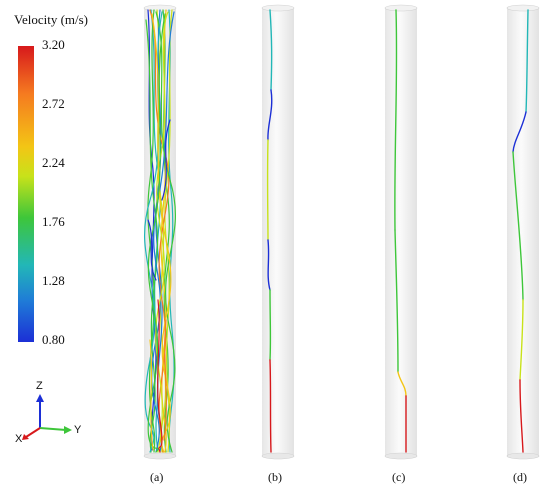 The image size is (550, 490). Describe the element at coordinates (520, 231) in the screenshot. I see `streamline-single-d` at that location.